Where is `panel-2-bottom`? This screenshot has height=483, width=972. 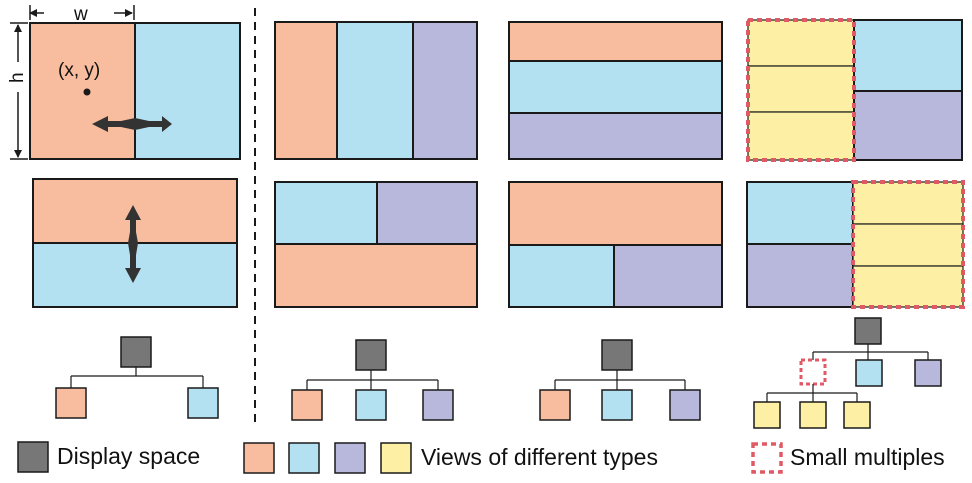 panel-2-bottom is located at coordinates (376, 244).